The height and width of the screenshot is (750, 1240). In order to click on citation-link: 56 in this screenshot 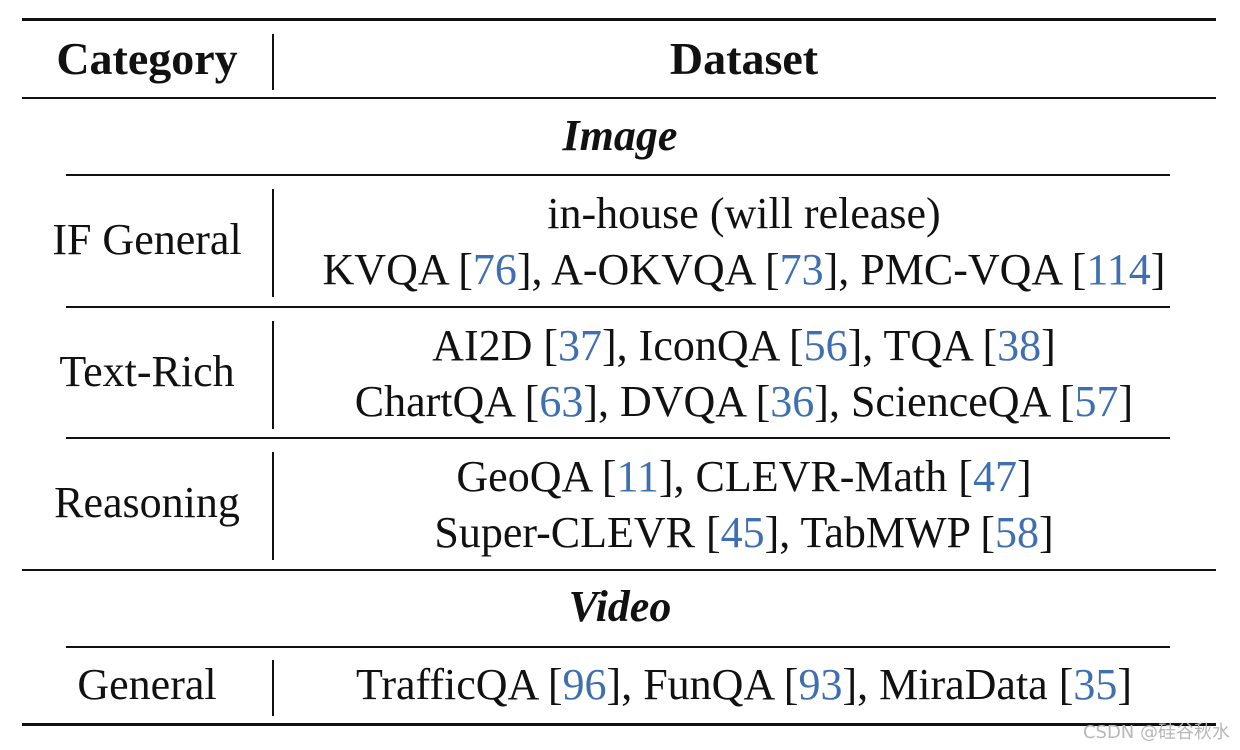, I will do `click(825, 345)`.